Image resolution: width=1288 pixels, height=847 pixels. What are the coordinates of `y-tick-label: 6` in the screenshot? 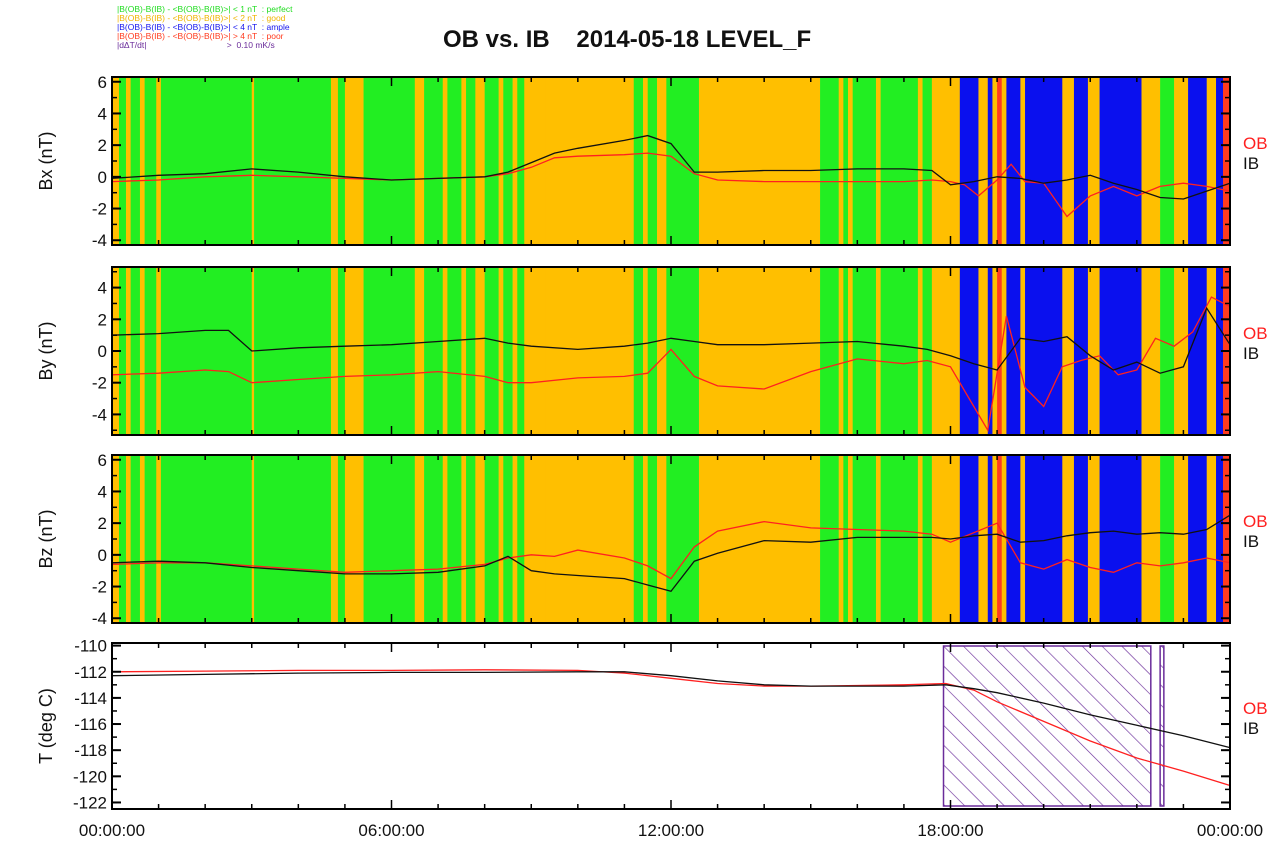 It's located at (102, 82).